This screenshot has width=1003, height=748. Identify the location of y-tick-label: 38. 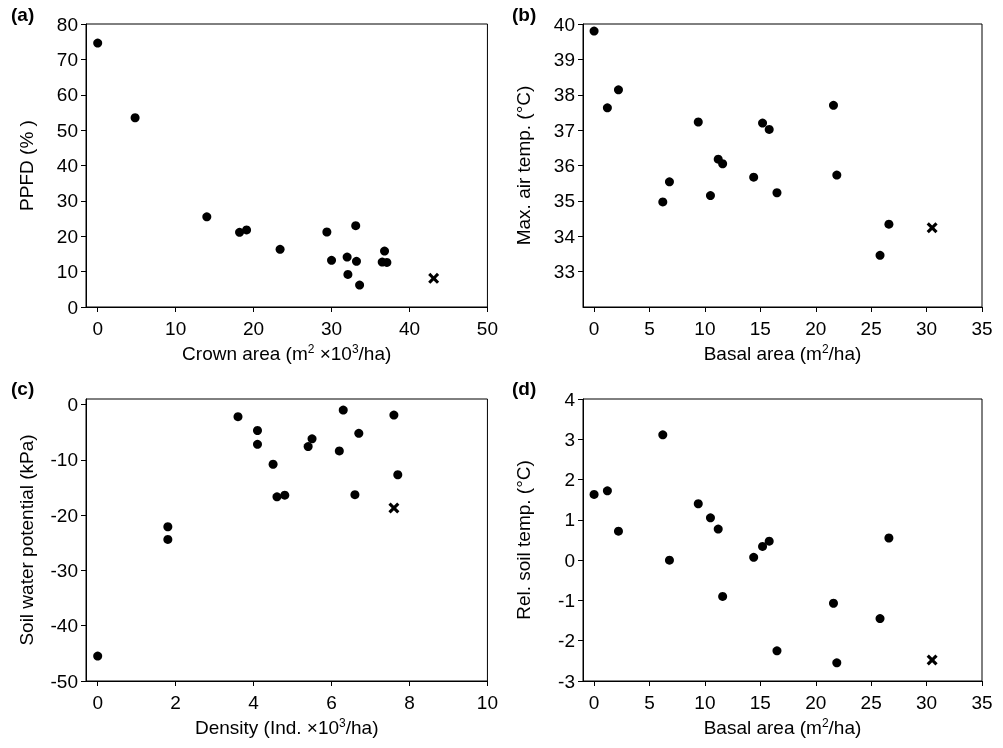
(564, 95).